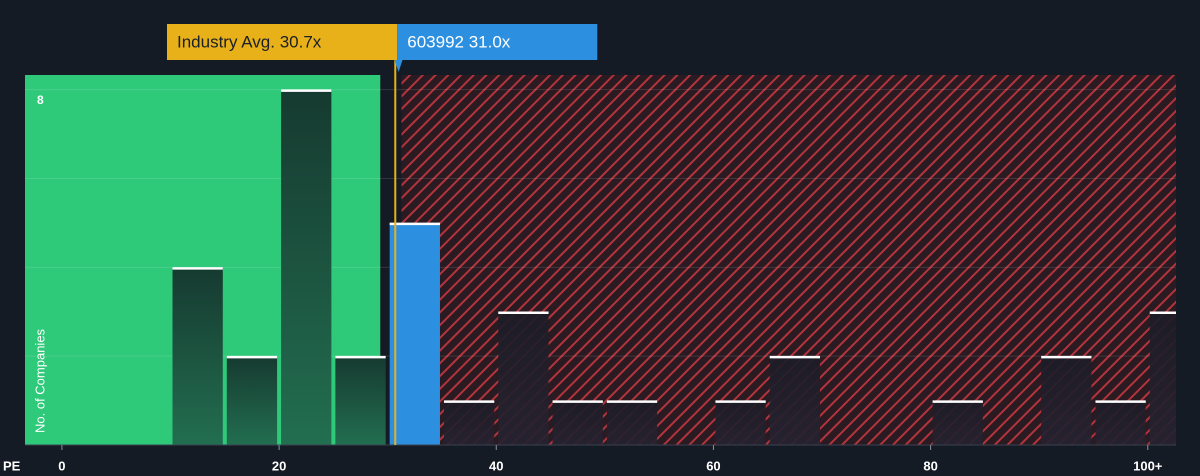 This screenshot has width=1200, height=476. I want to click on company-label: 603992 31.0x, so click(459, 41).